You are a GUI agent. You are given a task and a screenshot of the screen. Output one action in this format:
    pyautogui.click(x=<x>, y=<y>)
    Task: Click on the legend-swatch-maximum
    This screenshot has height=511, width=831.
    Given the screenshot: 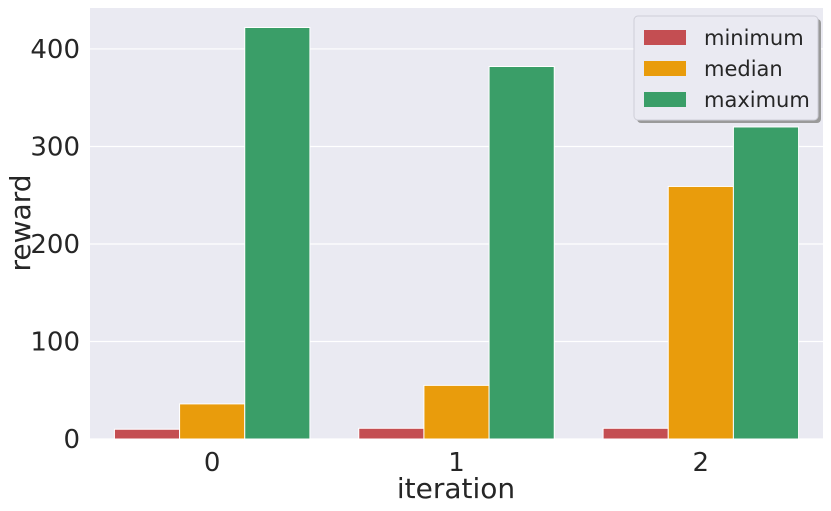 What is the action you would take?
    pyautogui.click(x=665, y=99)
    